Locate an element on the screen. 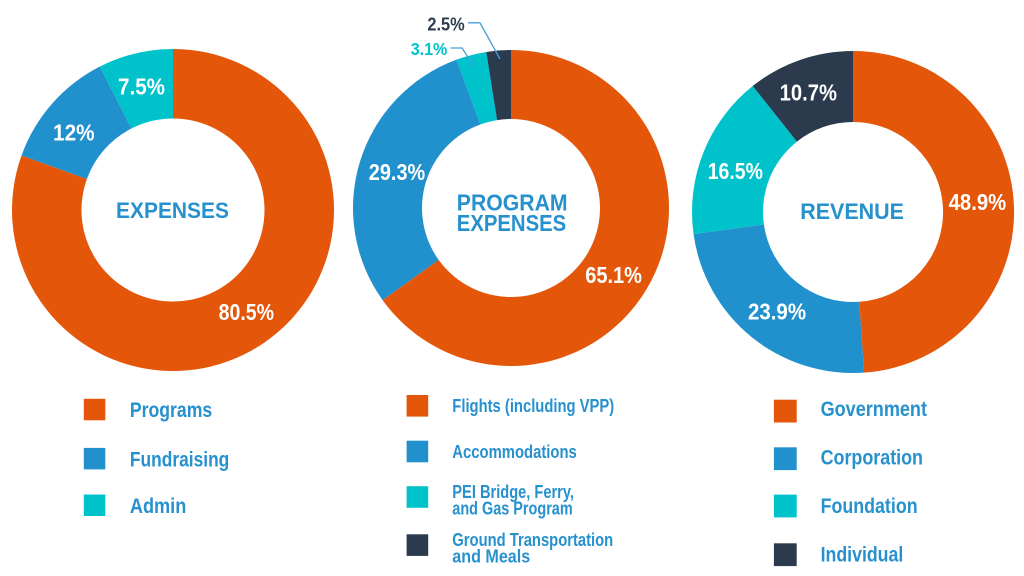 The width and height of the screenshot is (1024, 576). svg-text: Admin is located at coordinates (158, 506).